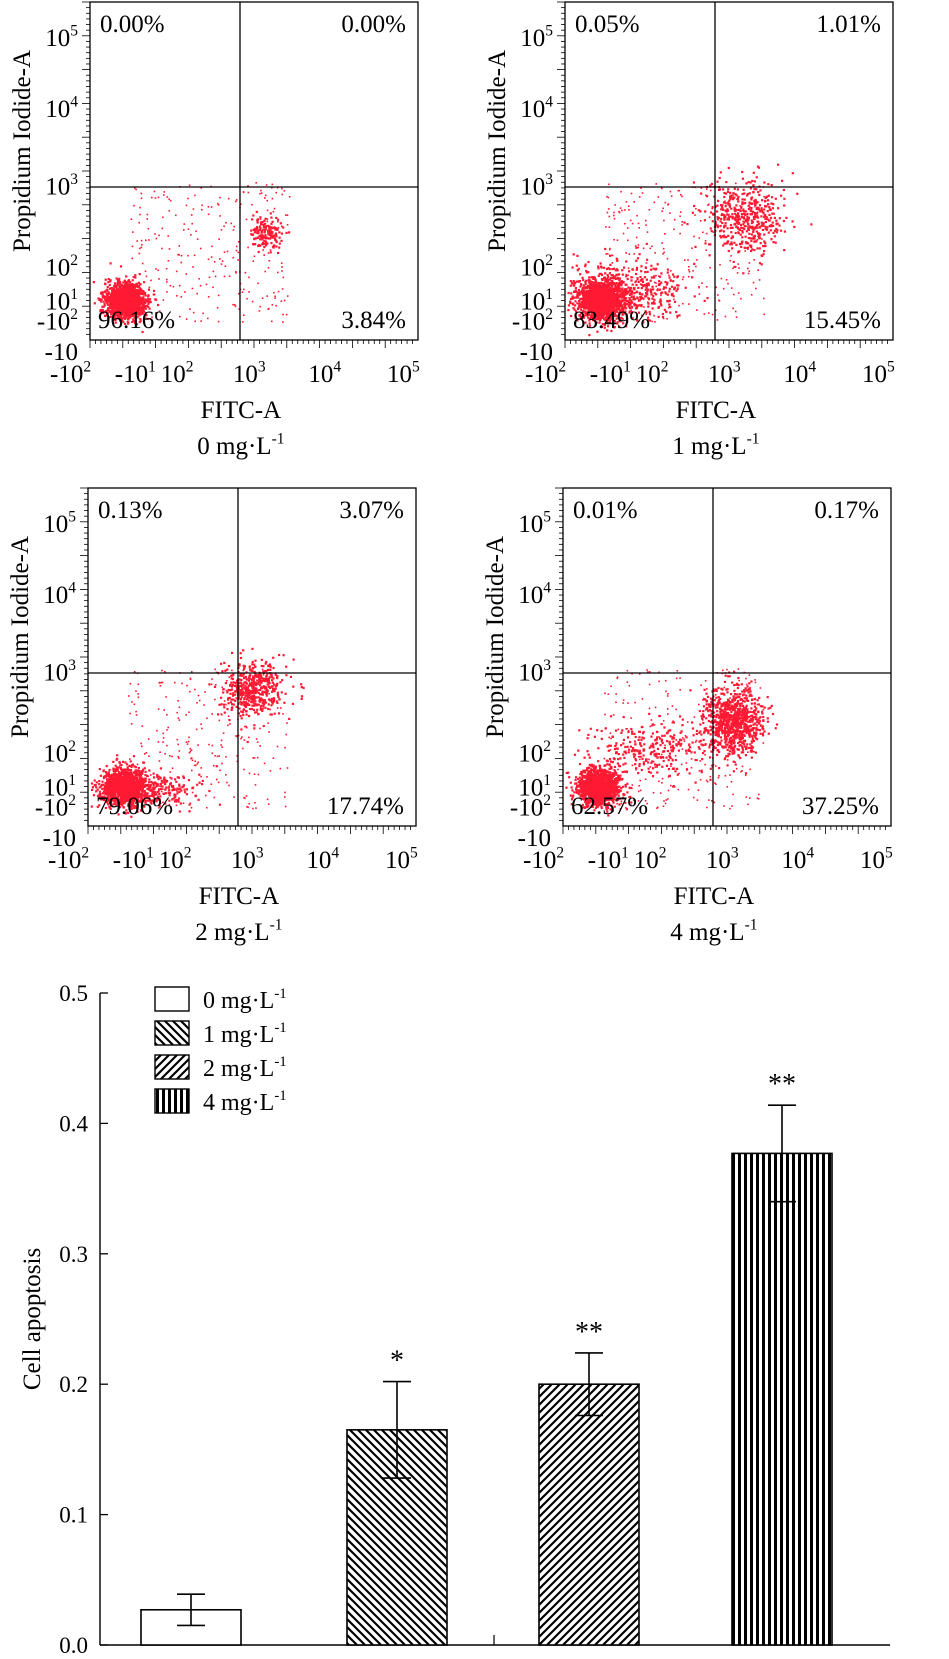 This screenshot has height=1659, width=949. Describe the element at coordinates (878, 374) in the screenshot. I see `x-tick-label: 105` at that location.